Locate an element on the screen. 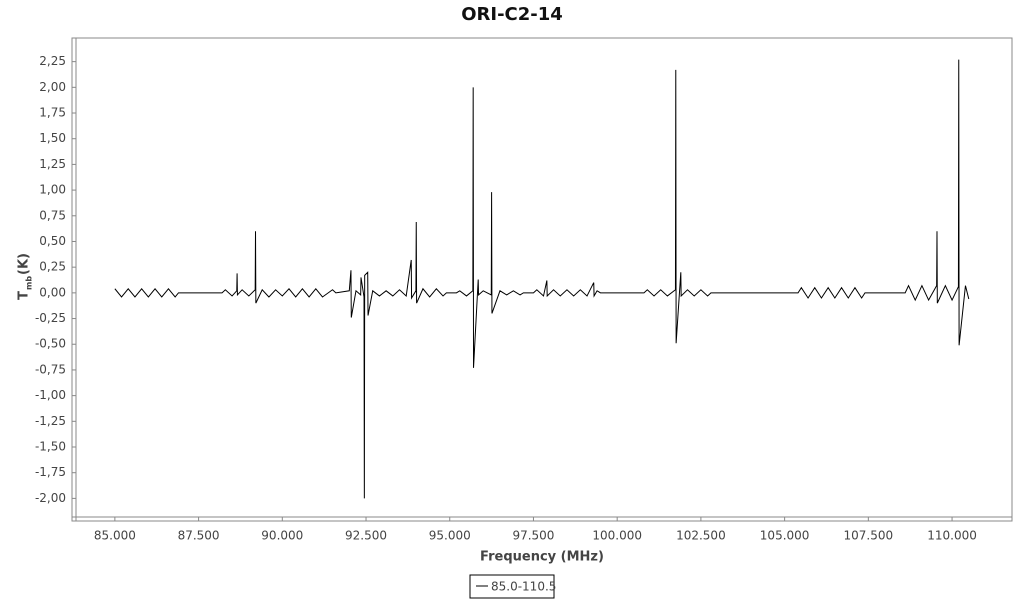  x-tick-label: 110.000 is located at coordinates (952, 536).